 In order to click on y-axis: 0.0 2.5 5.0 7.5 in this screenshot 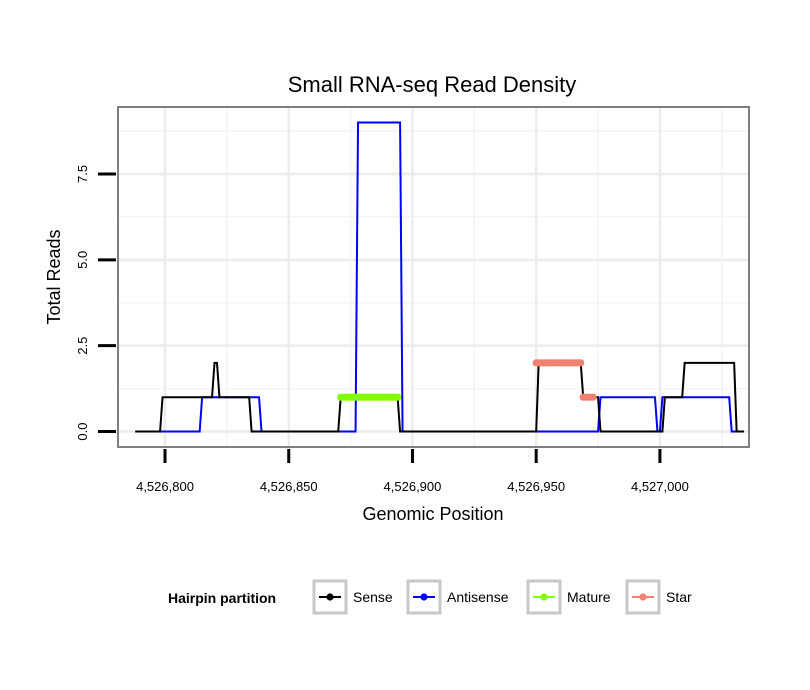, I will do `click(95, 303)`.